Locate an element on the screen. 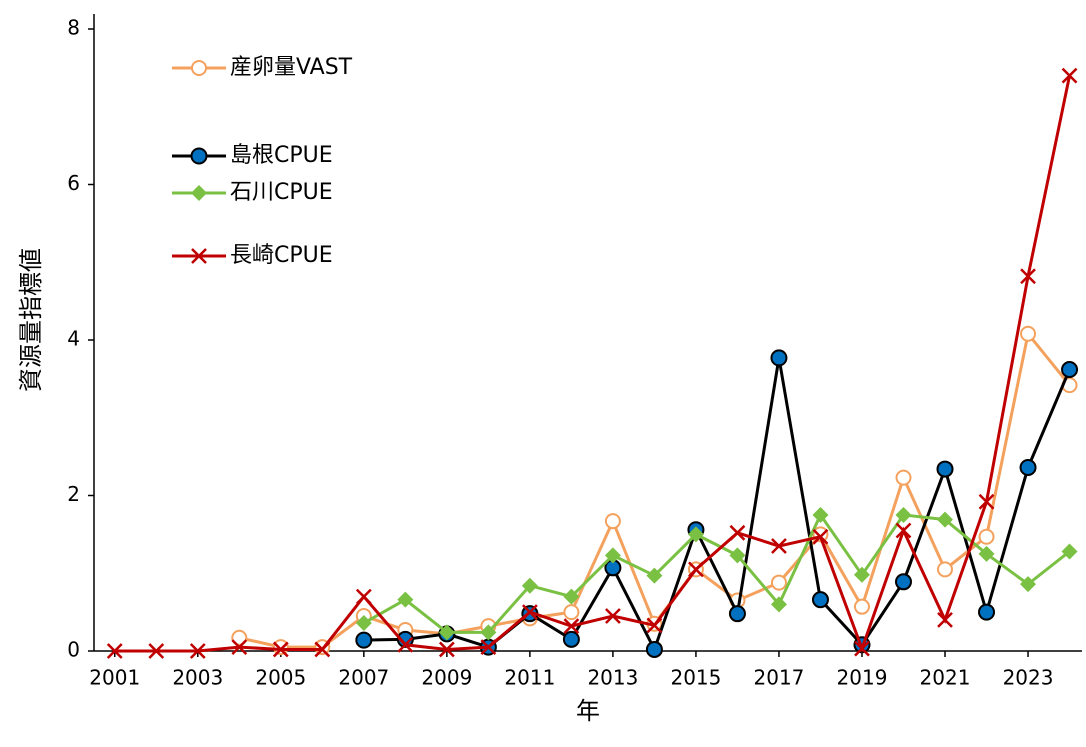 Image resolution: width=1086 pixels, height=747 pixels. y-tick-label: 2 is located at coordinates (73, 494).